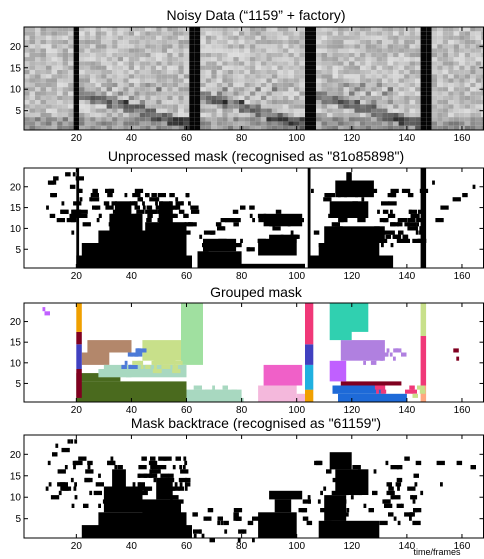  What do you see at coordinates (351, 276) in the screenshot?
I see `x-tick-label: 120` at bounding box center [351, 276].